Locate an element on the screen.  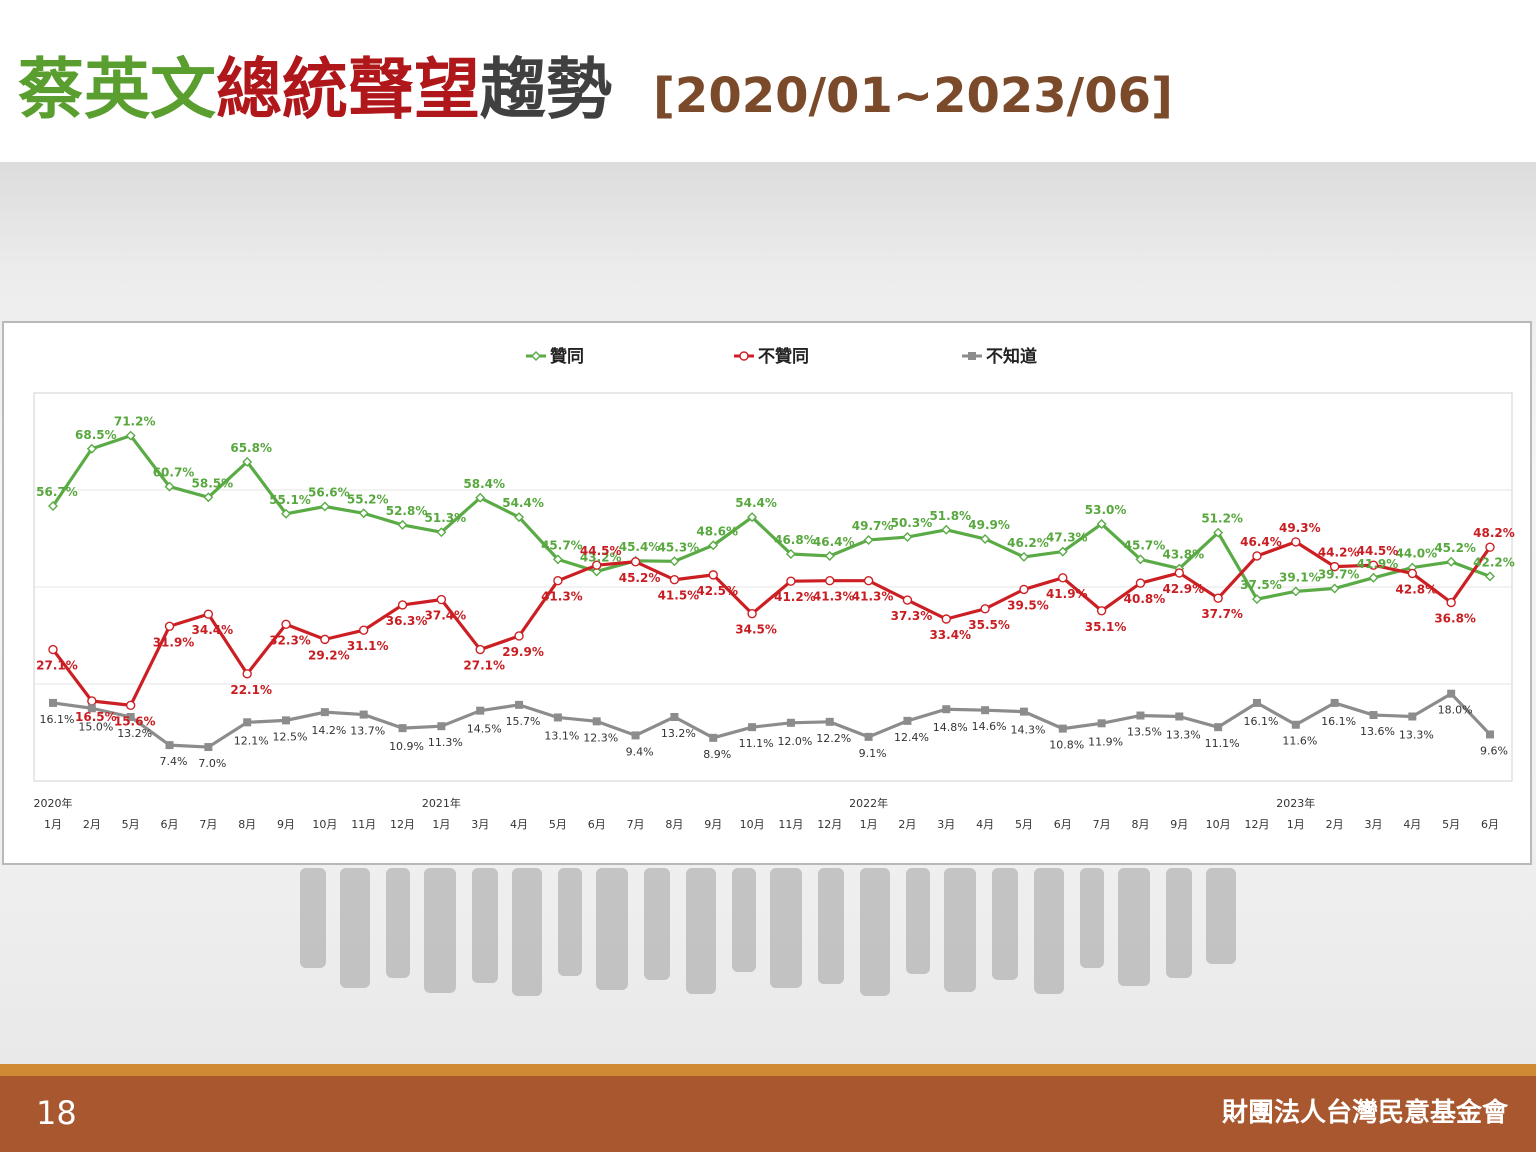
data-label-disapprove: 42.8% is located at coordinates (1417, 589).